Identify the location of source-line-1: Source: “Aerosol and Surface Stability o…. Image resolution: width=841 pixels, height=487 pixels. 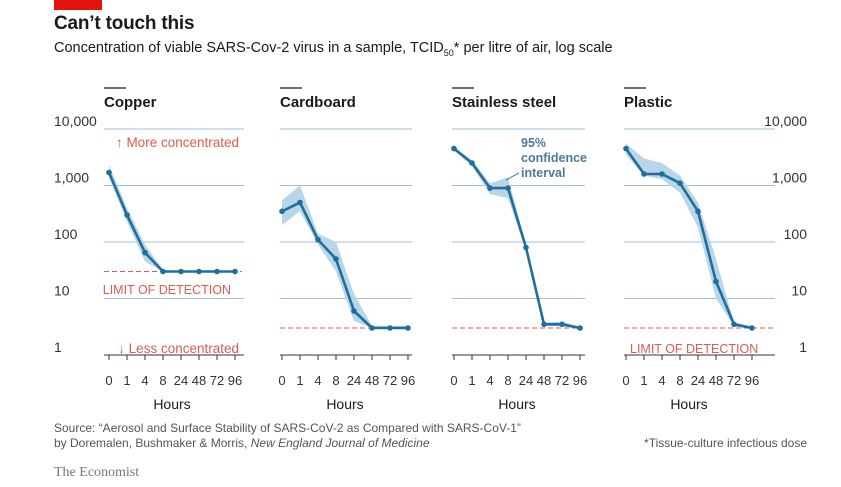
(287, 428).